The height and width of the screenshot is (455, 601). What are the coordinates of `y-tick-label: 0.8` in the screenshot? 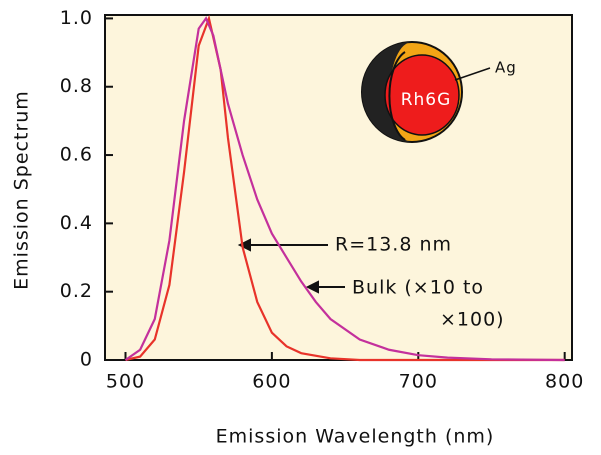 It's located at (76, 86).